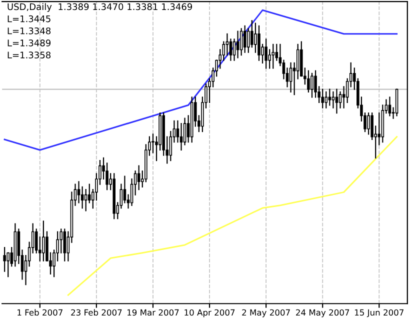 Image resolution: width=420 pixels, height=323 pixels. Describe the element at coordinates (29, 55) in the screenshot. I see `annotation: L=1.3358` at that location.